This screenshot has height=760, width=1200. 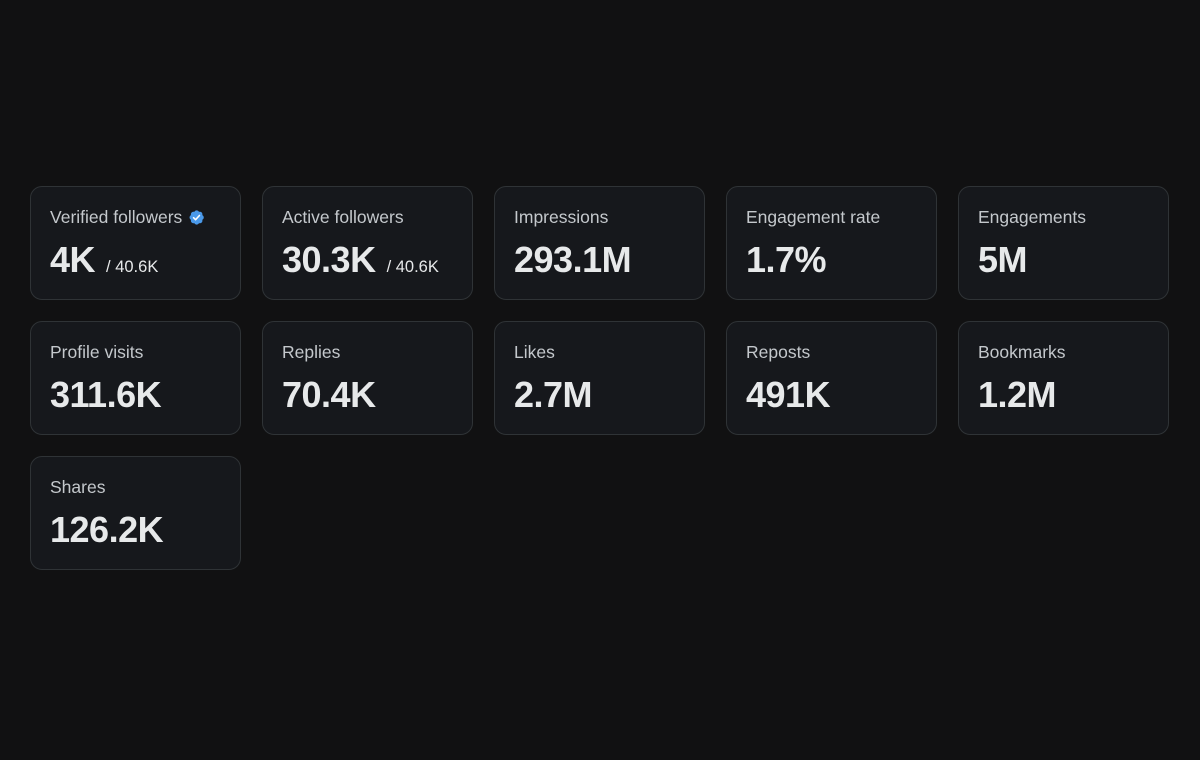 I want to click on metric-value-row: 491K, so click(x=831, y=395).